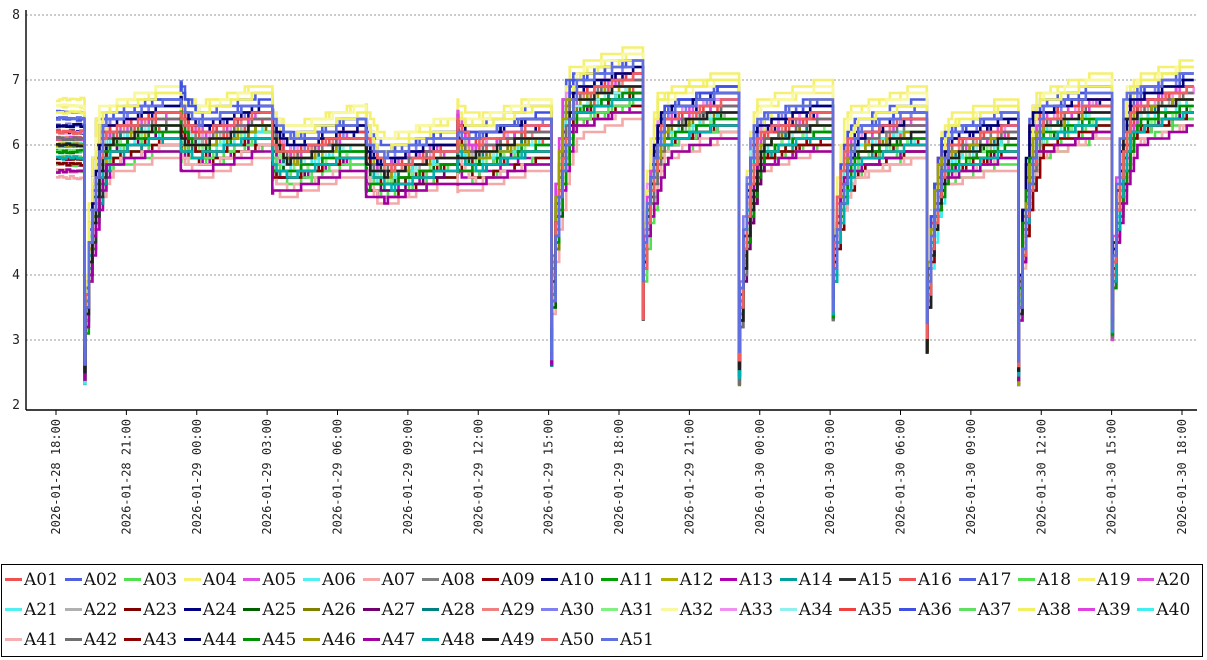  I want to click on legend-item-A05: A05, so click(269, 580).